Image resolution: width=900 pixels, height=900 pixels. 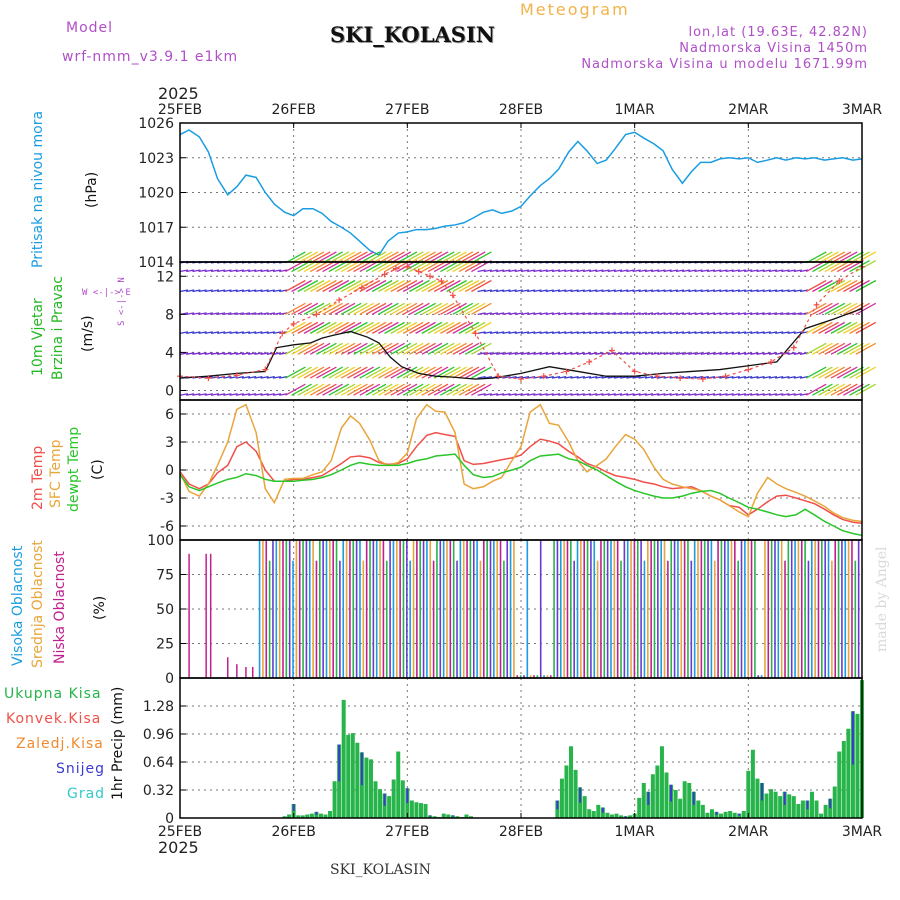 I want to click on precip-hail-label: Grad, so click(x=86, y=794).